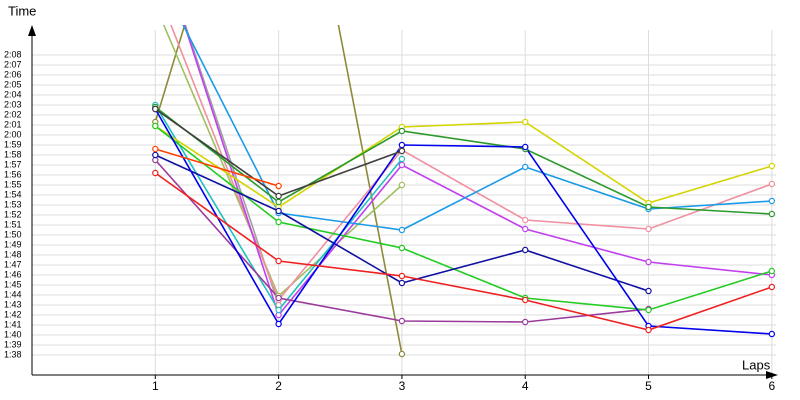 Image resolution: width=800 pixels, height=400 pixels. Describe the element at coordinates (402, 386) in the screenshot. I see `x-tick-label: 3` at that location.